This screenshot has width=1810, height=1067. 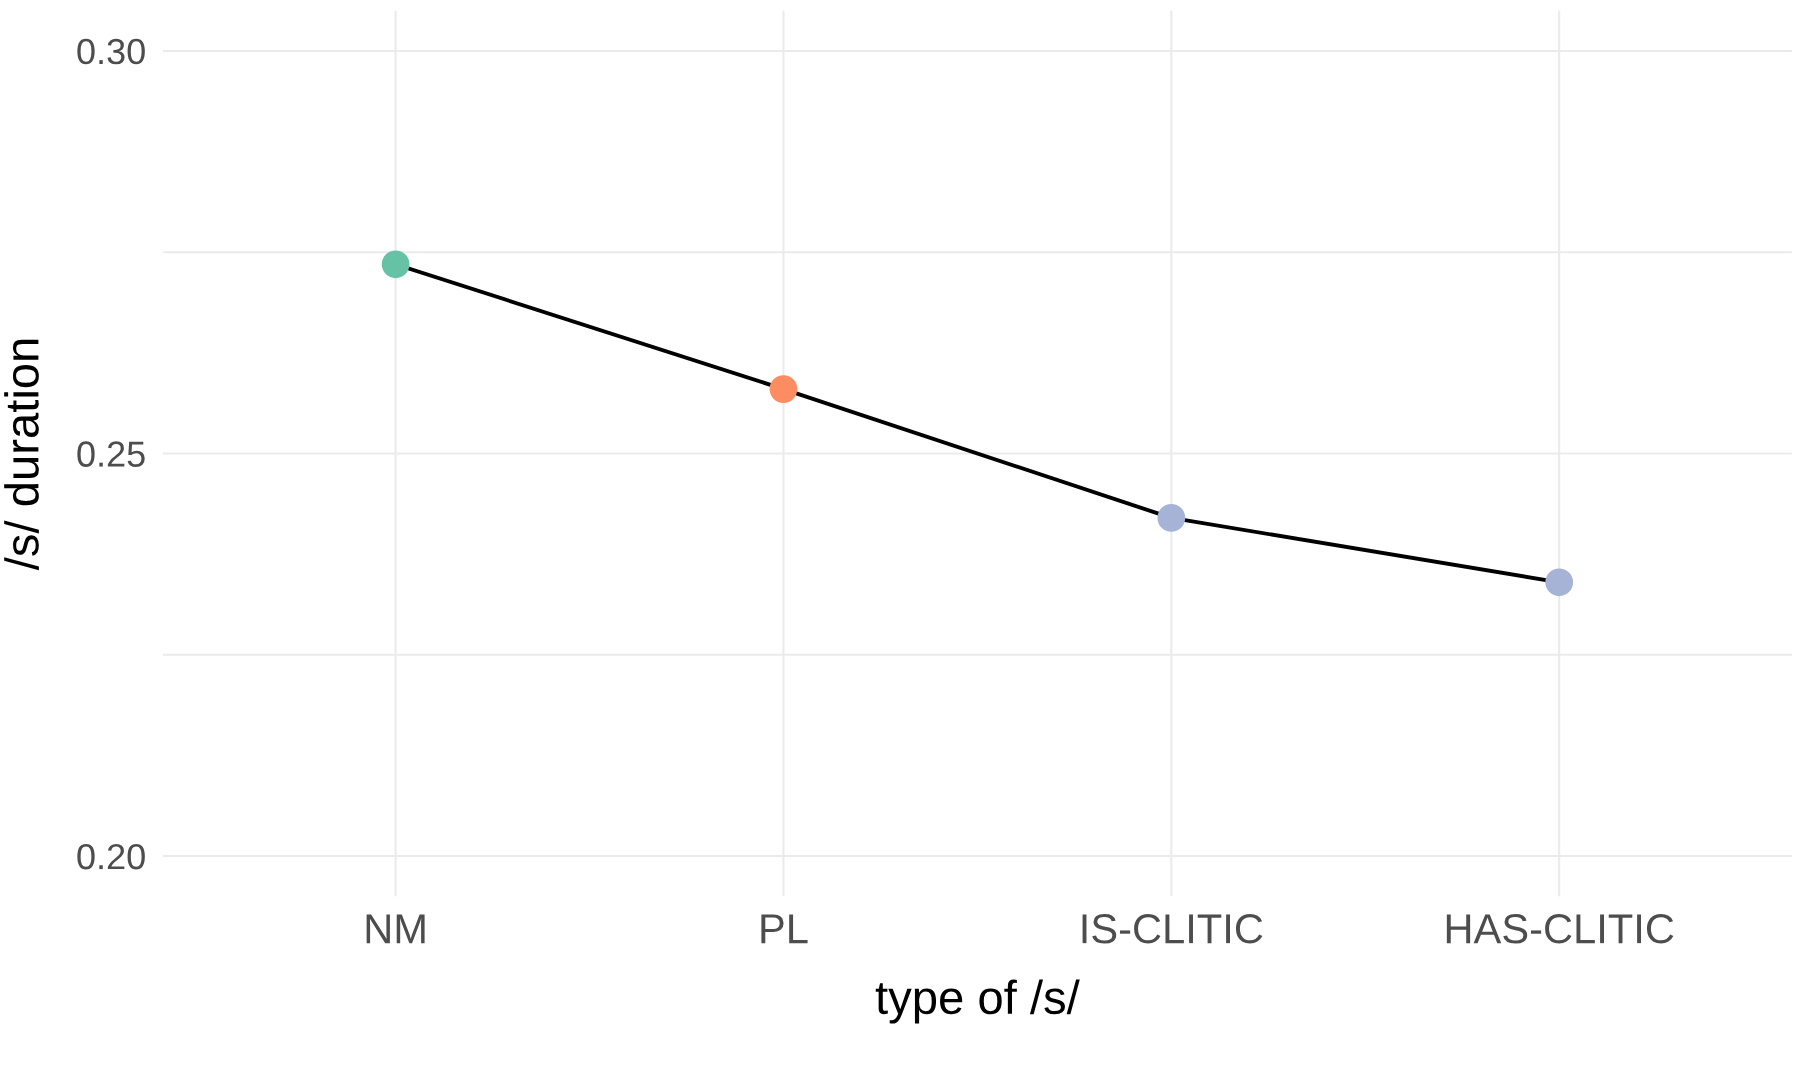 What do you see at coordinates (977, 1001) in the screenshot?
I see `x-axis-title: type of /s/` at bounding box center [977, 1001].